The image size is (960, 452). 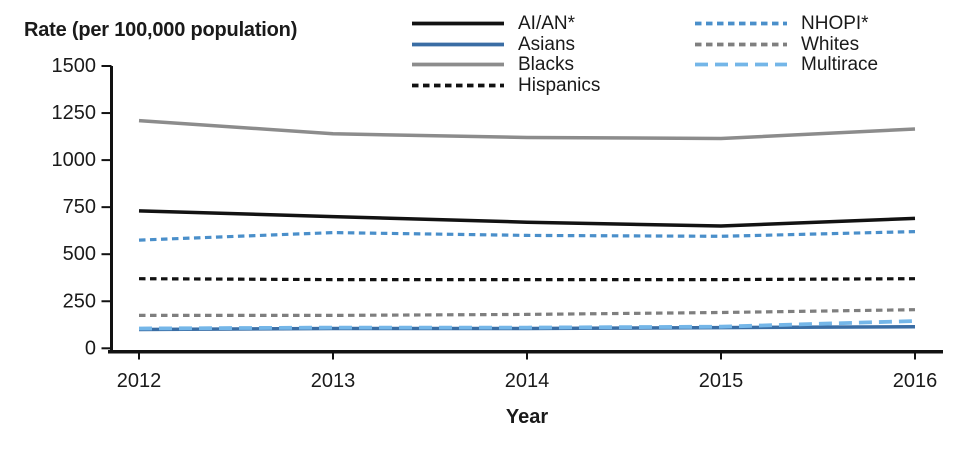 I want to click on x-axis-title: Year, so click(x=527, y=417).